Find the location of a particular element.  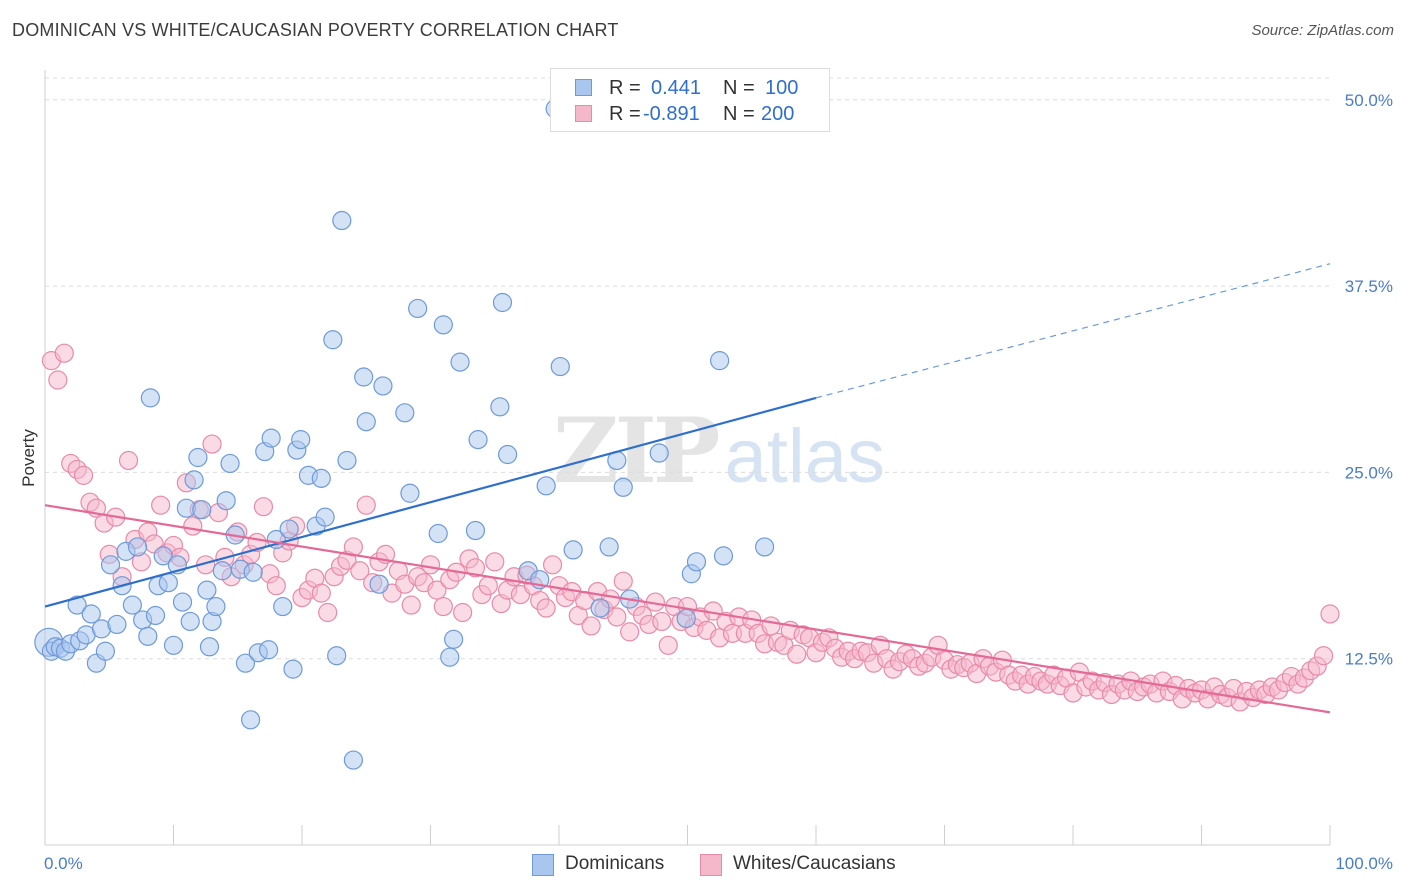

legend-r-label: R = is located at coordinates (625, 114).